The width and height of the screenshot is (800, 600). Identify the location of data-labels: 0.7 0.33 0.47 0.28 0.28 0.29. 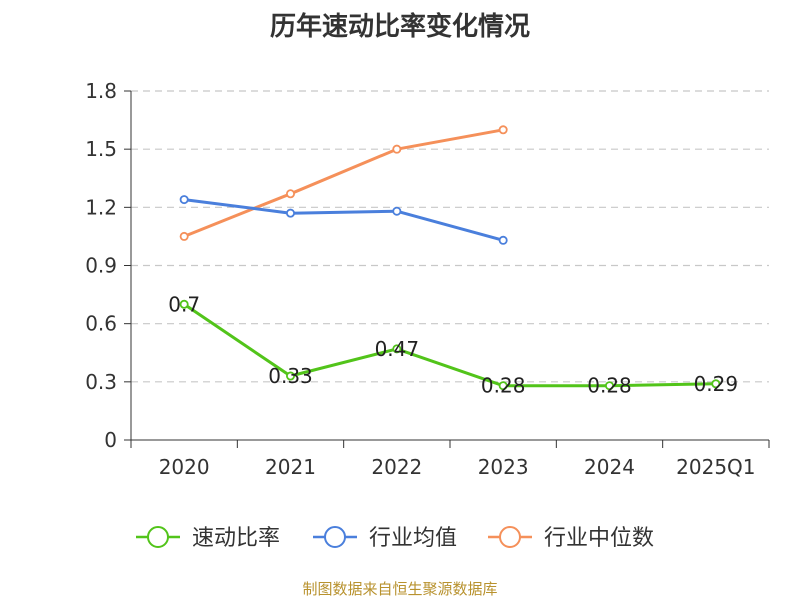
(453, 344).